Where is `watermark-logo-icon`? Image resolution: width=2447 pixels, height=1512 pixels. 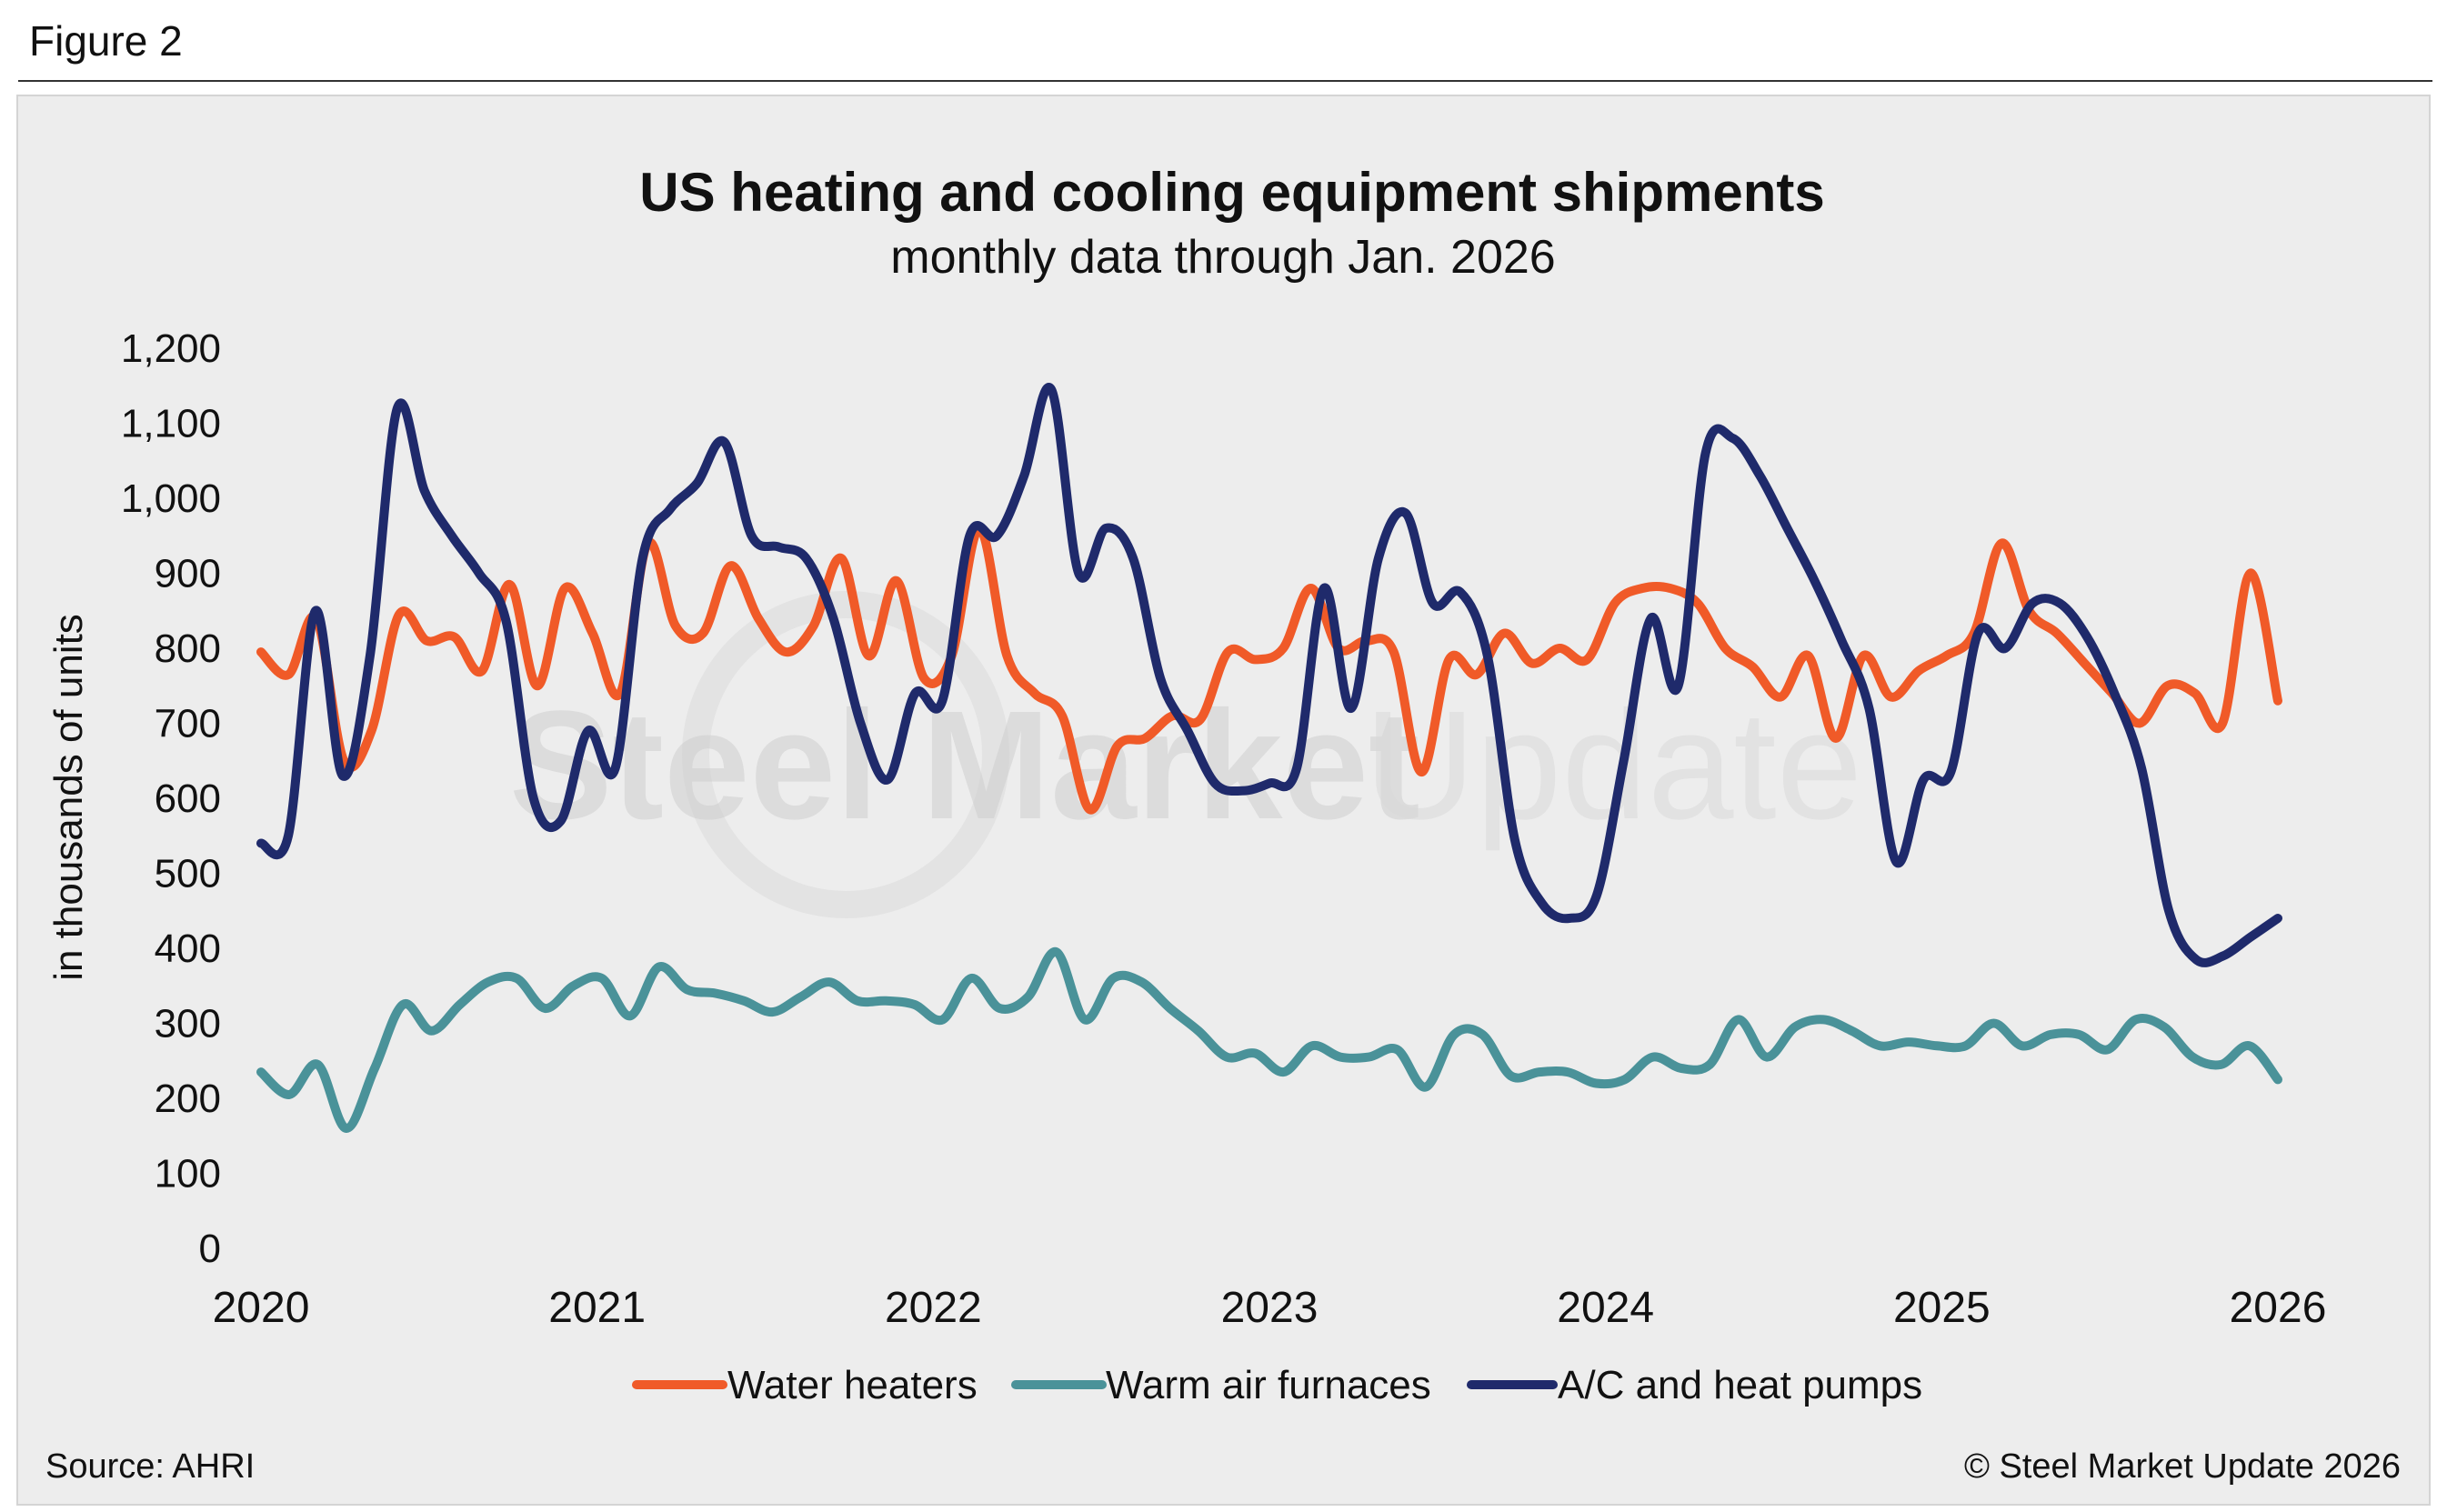 watermark-logo-icon is located at coordinates (846, 754).